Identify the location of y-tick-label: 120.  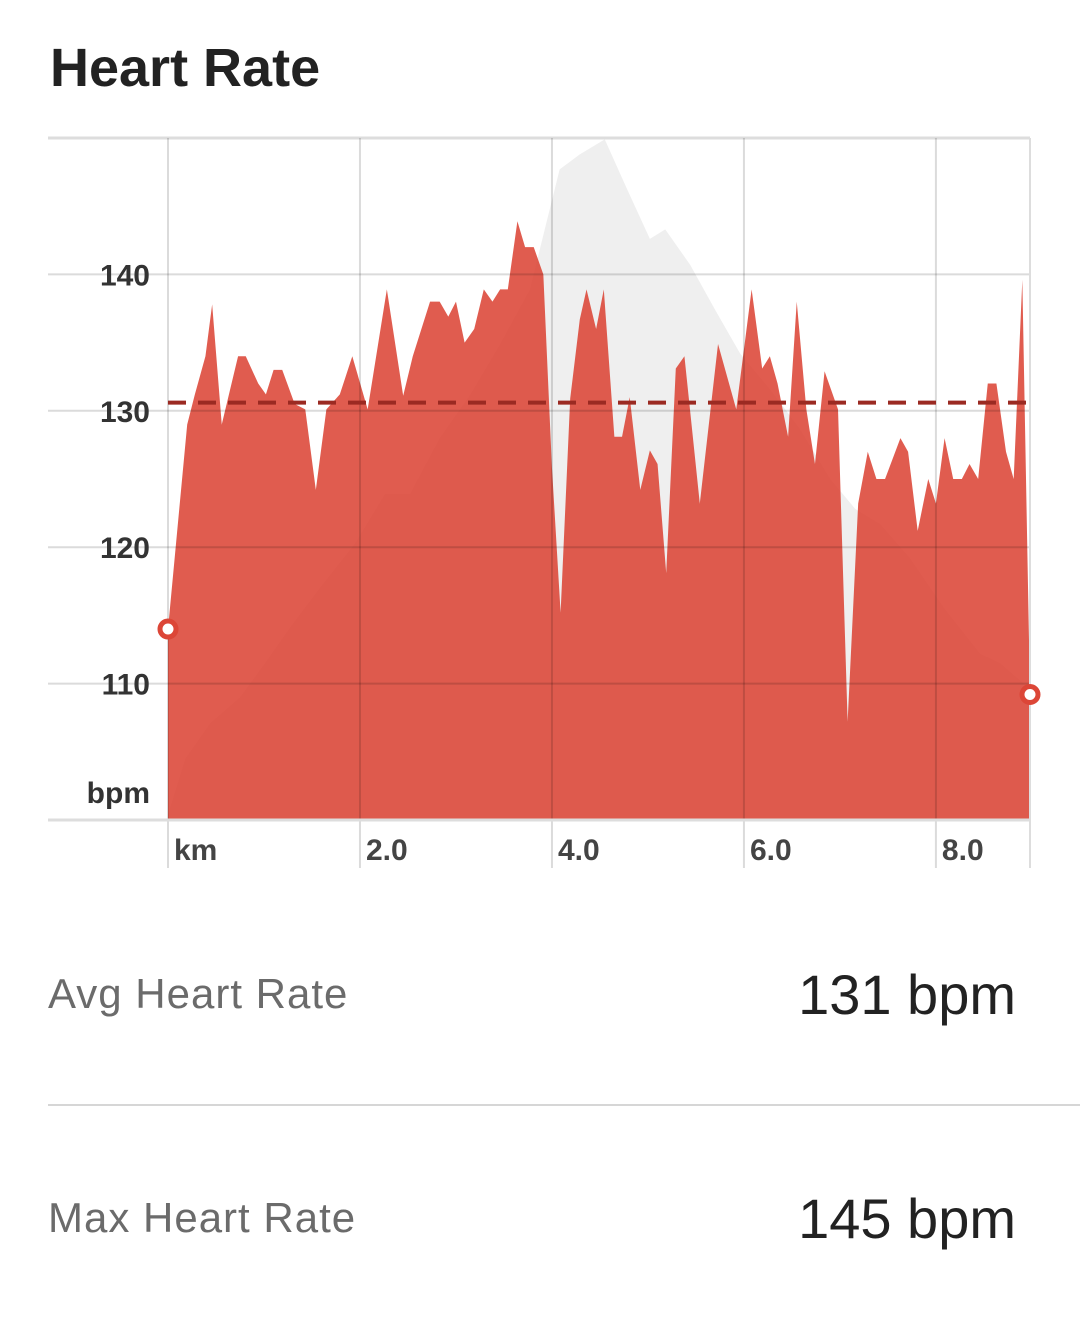
(125, 548).